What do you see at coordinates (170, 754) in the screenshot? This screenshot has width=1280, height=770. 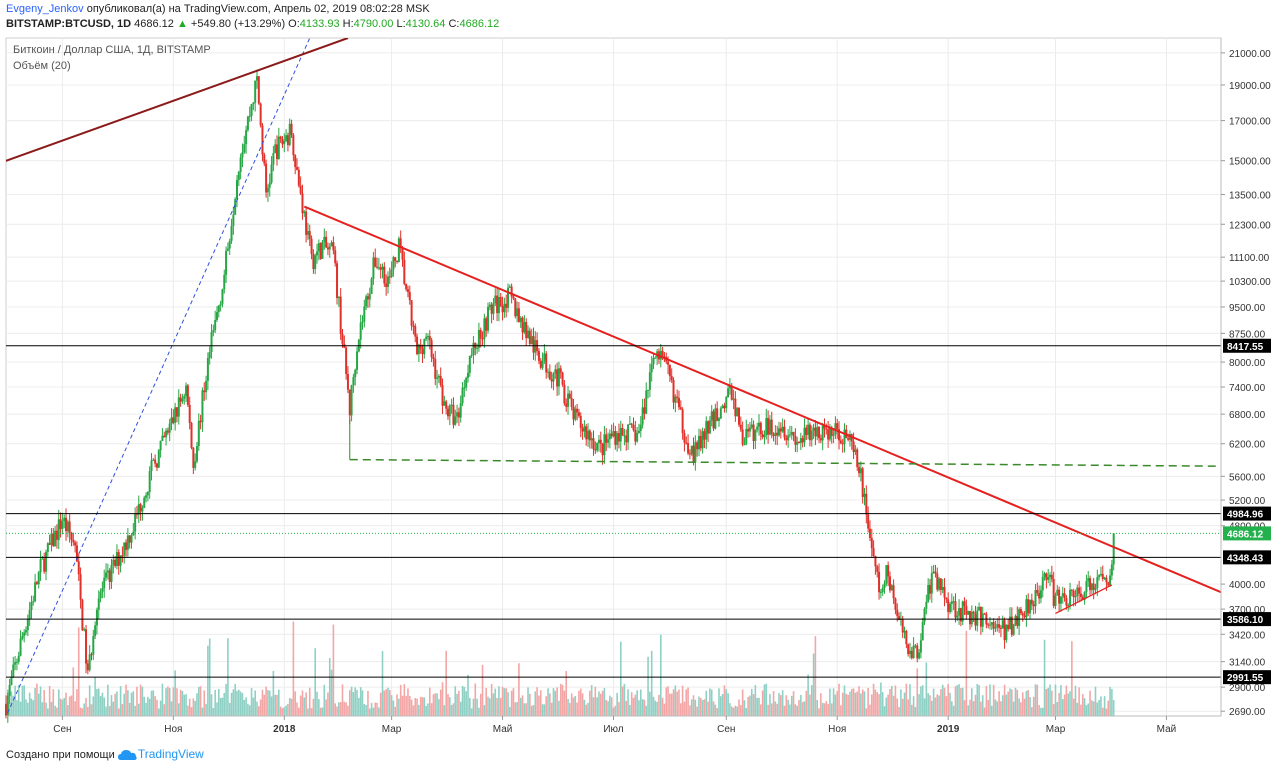 I see `tradingview-brand: TradingView` at bounding box center [170, 754].